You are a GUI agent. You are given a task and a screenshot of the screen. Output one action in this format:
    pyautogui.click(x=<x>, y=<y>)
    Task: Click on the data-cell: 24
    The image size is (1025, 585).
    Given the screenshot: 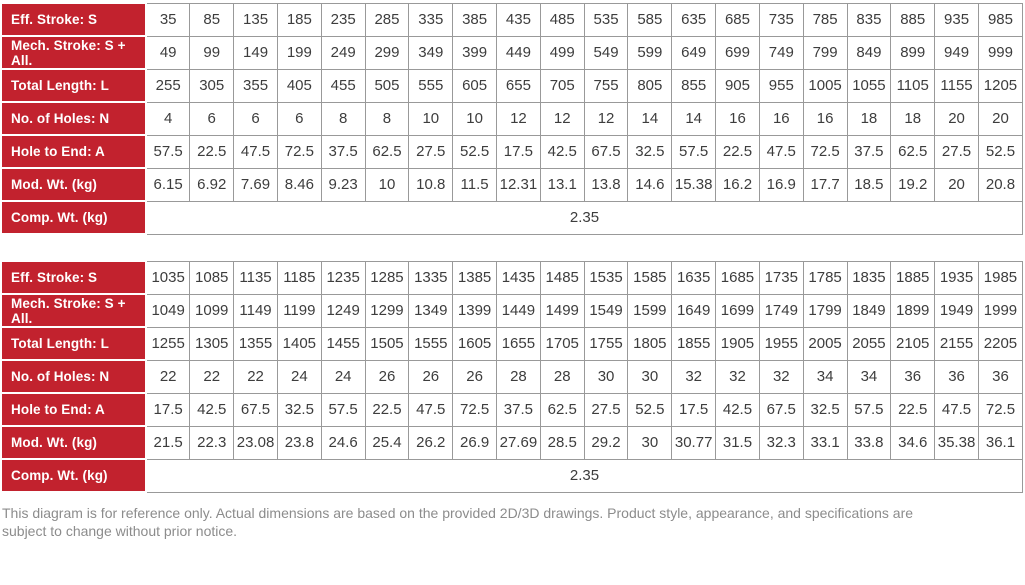 What is the action you would take?
    pyautogui.click(x=299, y=376)
    